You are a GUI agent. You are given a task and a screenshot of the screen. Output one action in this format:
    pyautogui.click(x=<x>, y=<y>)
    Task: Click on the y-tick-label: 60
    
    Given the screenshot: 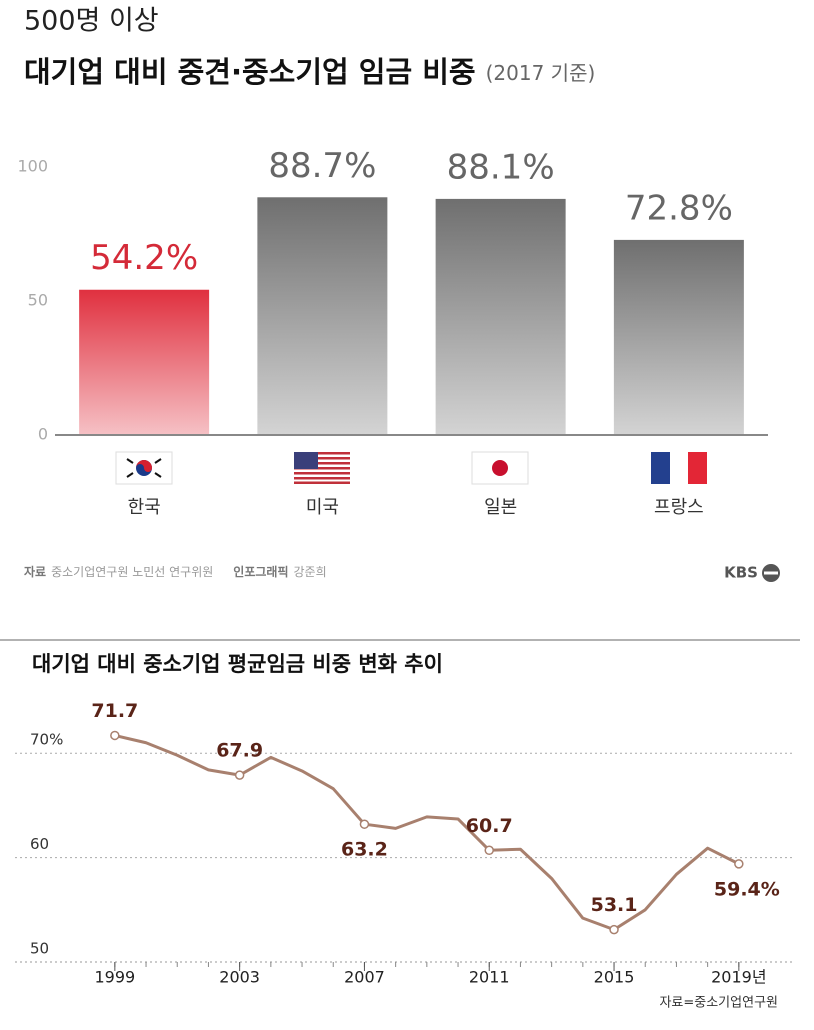 What is the action you would take?
    pyautogui.click(x=39, y=844)
    